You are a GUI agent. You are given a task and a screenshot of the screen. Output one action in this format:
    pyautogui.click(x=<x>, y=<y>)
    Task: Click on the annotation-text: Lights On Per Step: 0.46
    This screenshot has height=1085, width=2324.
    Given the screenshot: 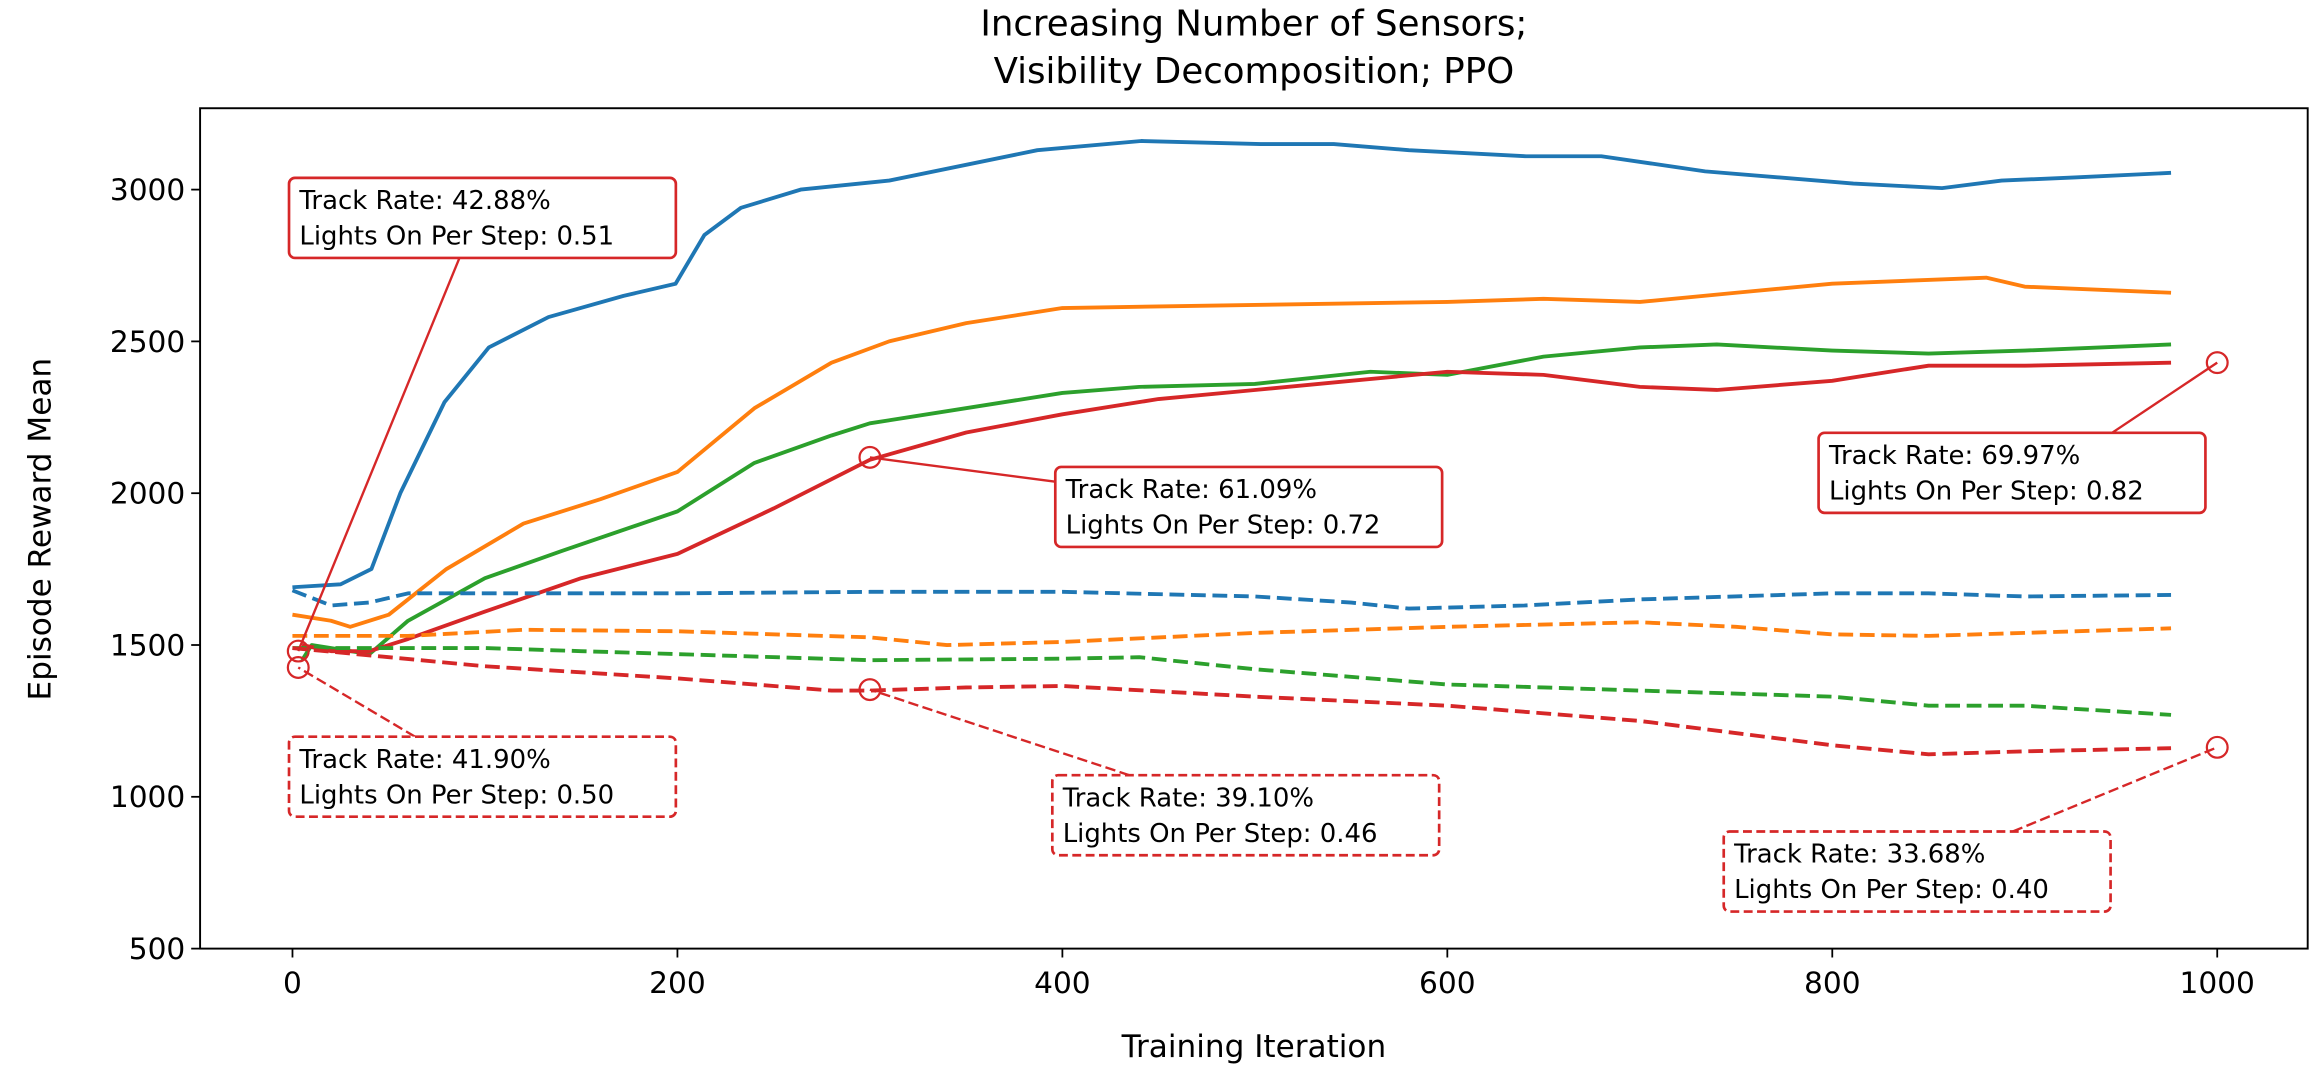 What is the action you would take?
    pyautogui.click(x=1220, y=834)
    